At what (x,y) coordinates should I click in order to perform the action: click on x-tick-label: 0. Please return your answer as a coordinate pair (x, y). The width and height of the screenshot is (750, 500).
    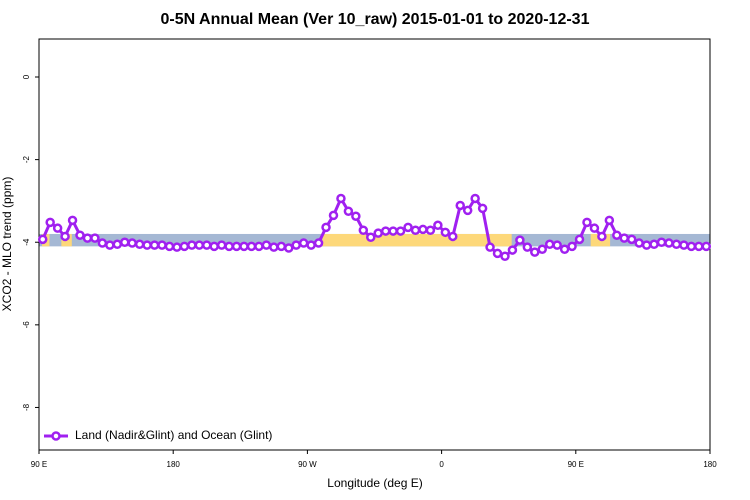
    Looking at the image, I should click on (441, 464).